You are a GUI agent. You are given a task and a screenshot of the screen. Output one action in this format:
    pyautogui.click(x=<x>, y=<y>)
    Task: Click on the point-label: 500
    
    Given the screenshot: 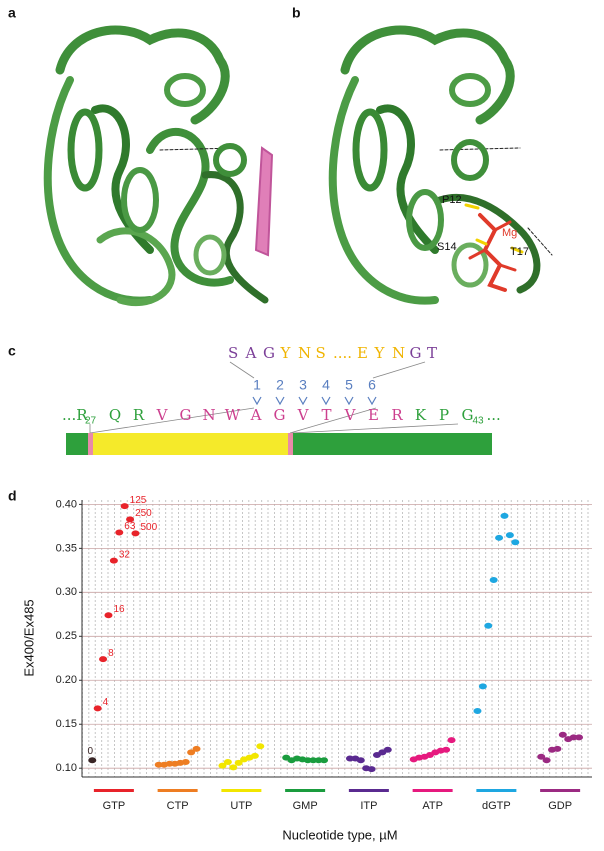 What is the action you would take?
    pyautogui.click(x=148, y=527)
    